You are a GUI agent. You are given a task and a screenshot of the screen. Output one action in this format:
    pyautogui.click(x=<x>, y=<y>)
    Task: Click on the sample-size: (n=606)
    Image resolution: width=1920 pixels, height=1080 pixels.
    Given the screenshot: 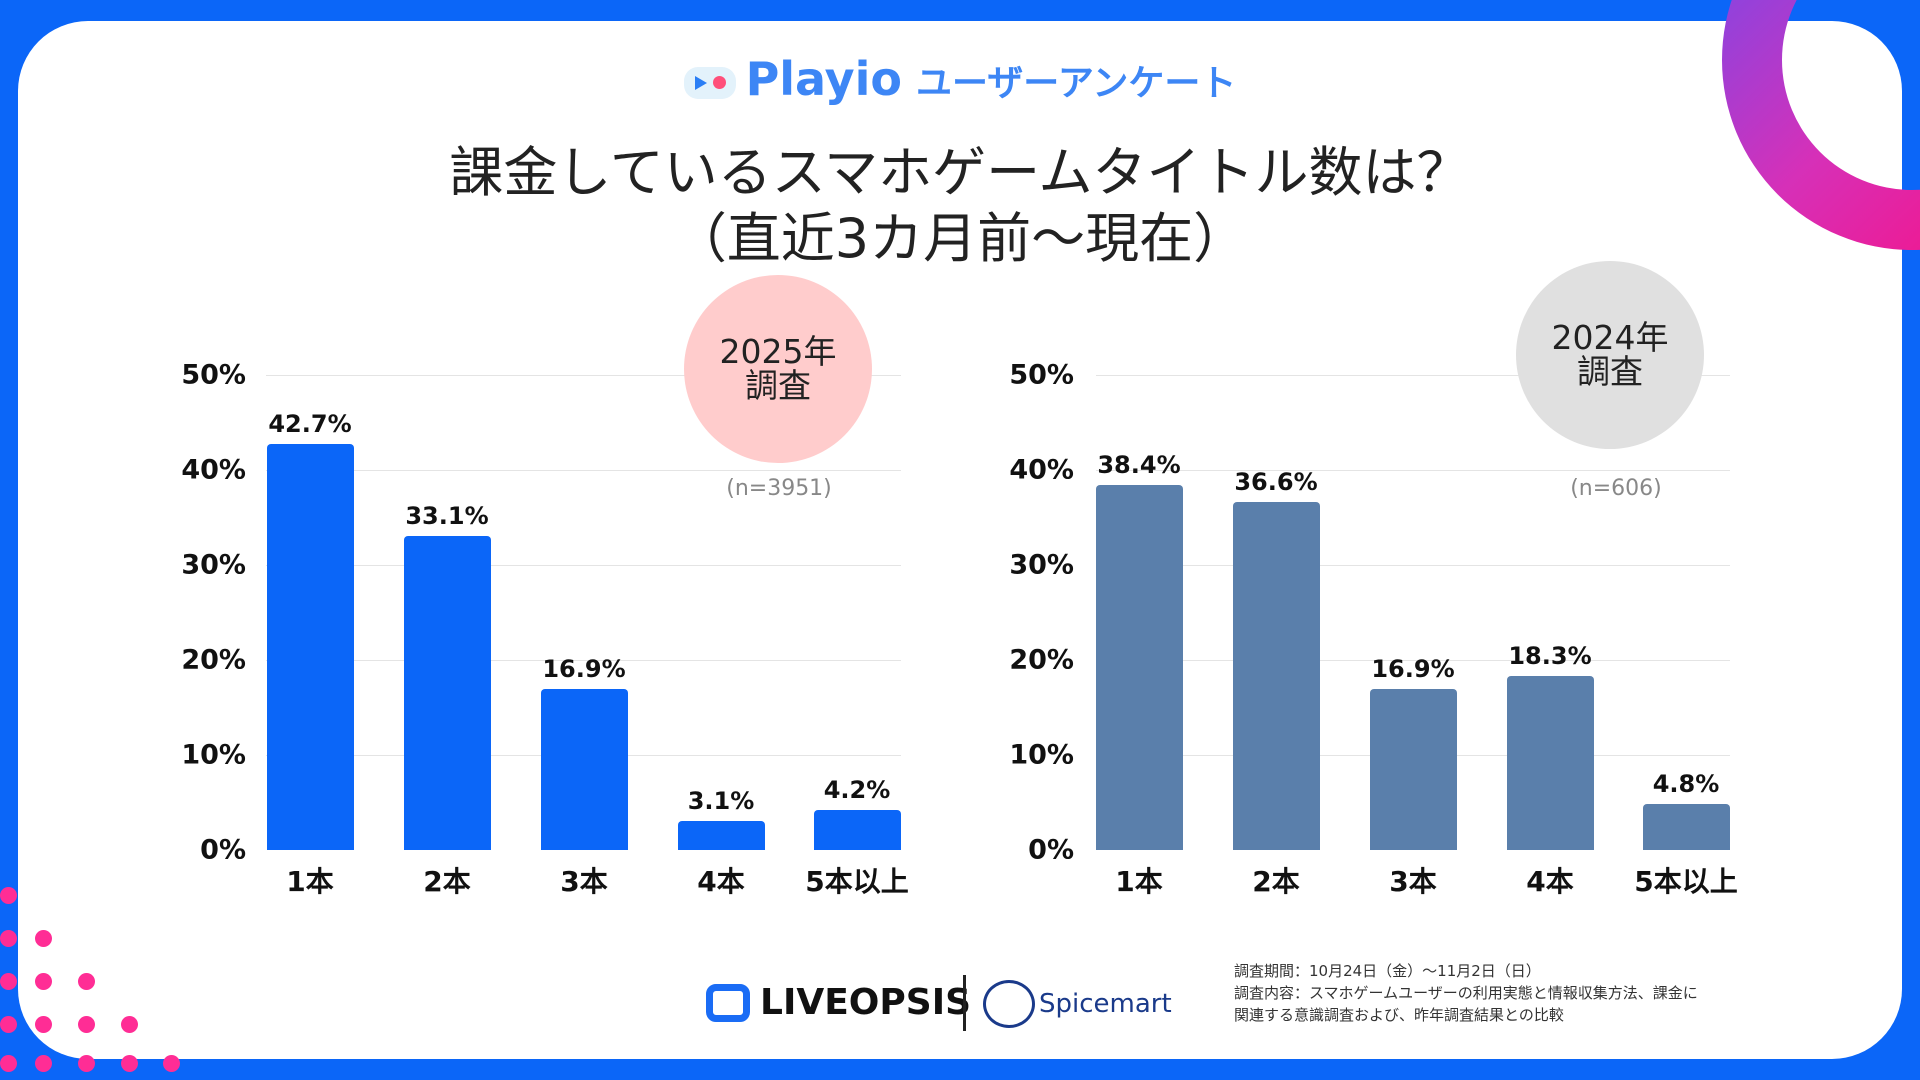 What is the action you would take?
    pyautogui.click(x=1616, y=488)
    